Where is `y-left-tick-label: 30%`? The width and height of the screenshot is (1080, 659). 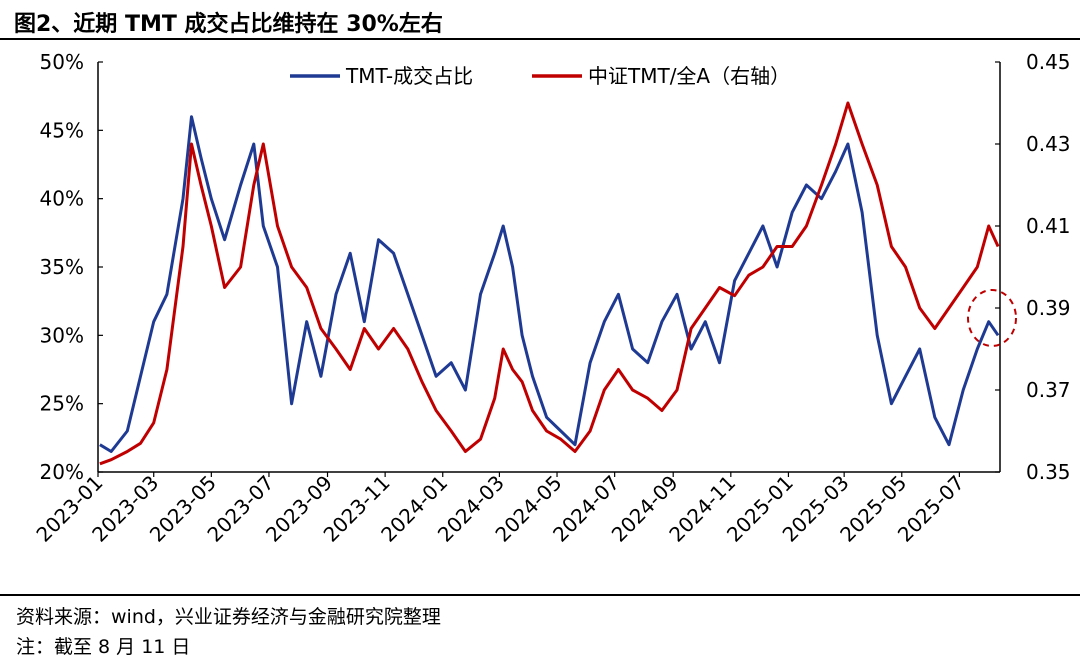
y-left-tick-label: 30% is located at coordinates (62, 335).